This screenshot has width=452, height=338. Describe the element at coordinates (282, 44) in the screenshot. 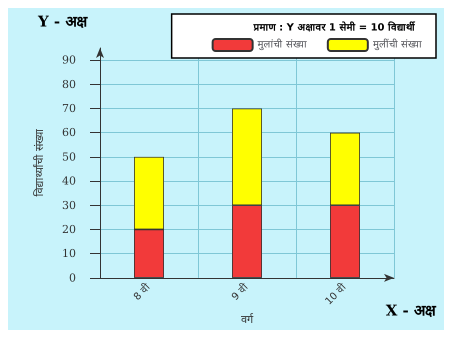

I see `legend-label: मुलांची संख्या` at that location.